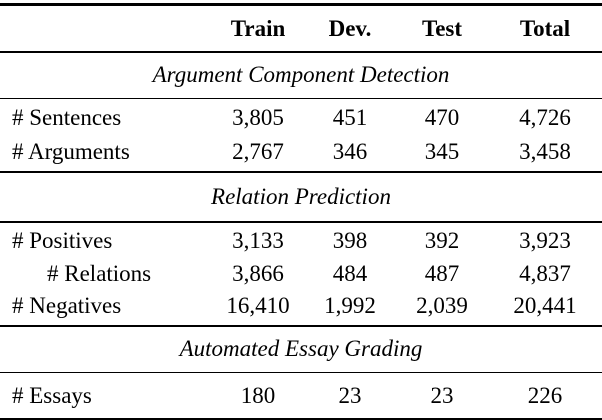  What do you see at coordinates (442, 151) in the screenshot?
I see `cell-test: 345` at bounding box center [442, 151].